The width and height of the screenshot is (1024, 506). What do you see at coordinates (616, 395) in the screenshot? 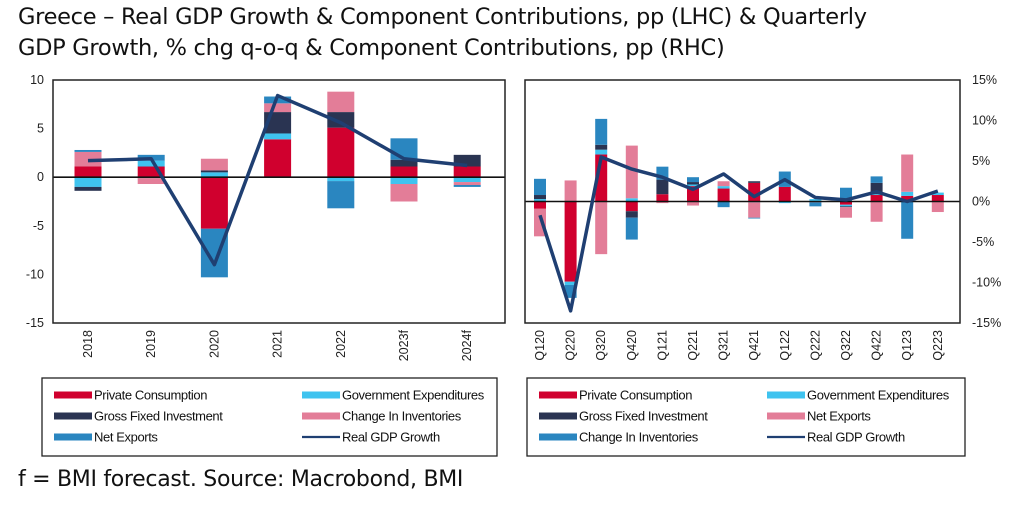
I see `quarterly-legend-item-private-consumption: Private Consumption` at bounding box center [616, 395].